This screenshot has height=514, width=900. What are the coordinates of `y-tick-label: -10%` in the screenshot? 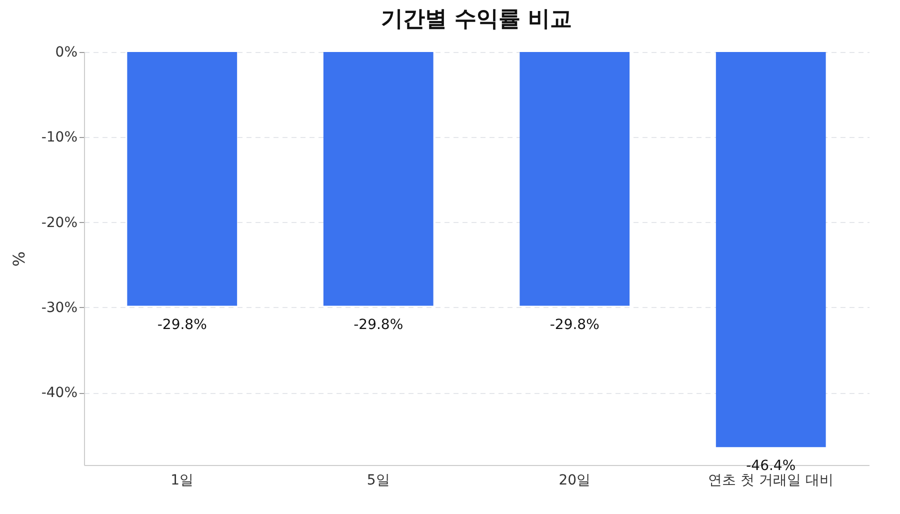 It's located at (59, 138).